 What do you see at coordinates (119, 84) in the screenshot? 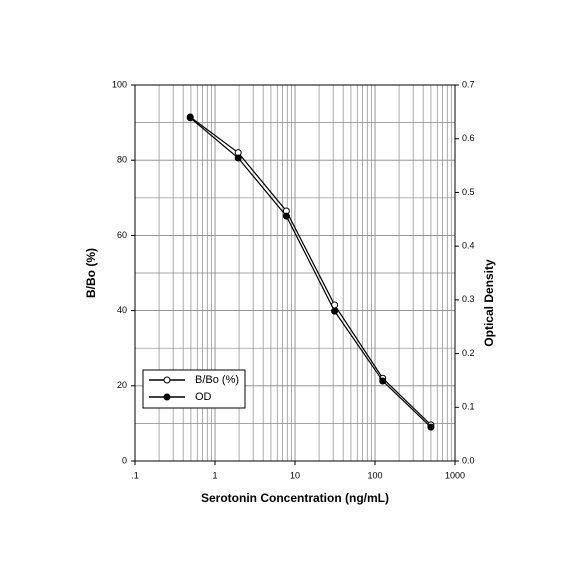
I see `y-tick-label: 100` at bounding box center [119, 84].